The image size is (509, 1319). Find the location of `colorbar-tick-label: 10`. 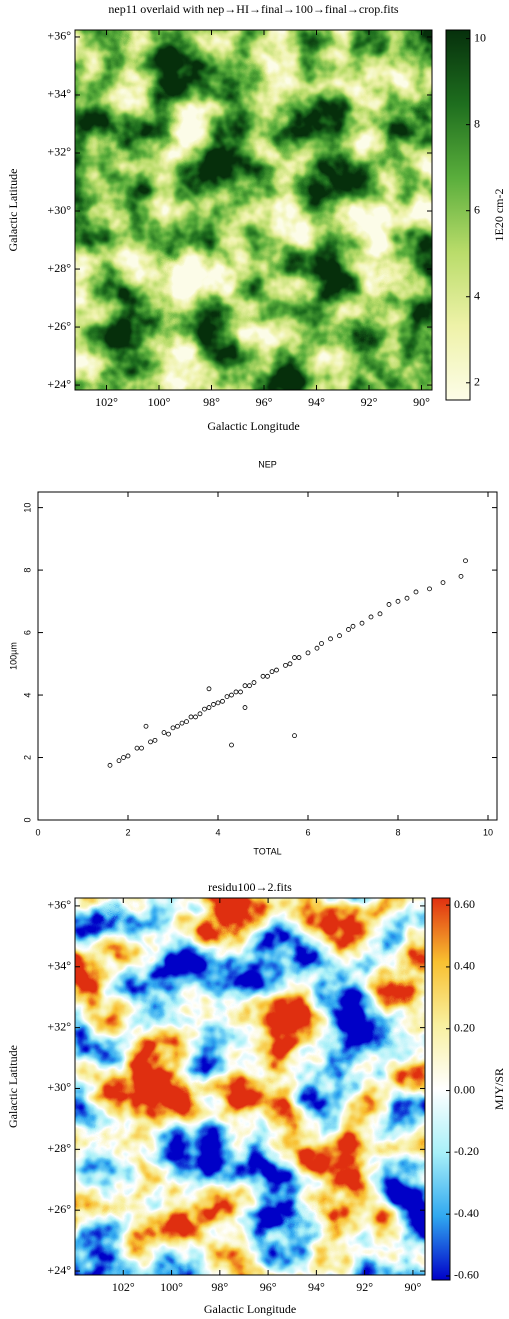

colorbar-tick-label: 10 is located at coordinates (480, 37).